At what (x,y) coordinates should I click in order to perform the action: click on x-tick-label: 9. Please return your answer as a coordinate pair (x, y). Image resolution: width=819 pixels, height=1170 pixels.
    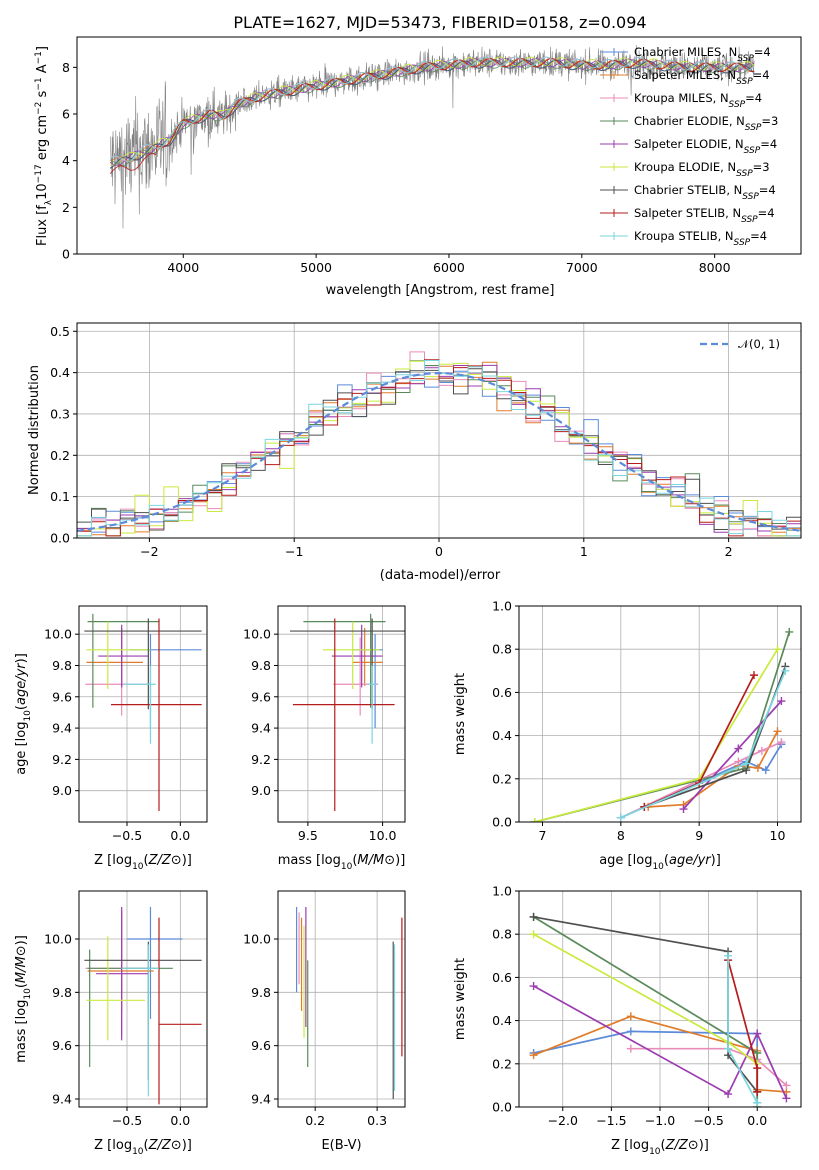
    Looking at the image, I should click on (699, 835).